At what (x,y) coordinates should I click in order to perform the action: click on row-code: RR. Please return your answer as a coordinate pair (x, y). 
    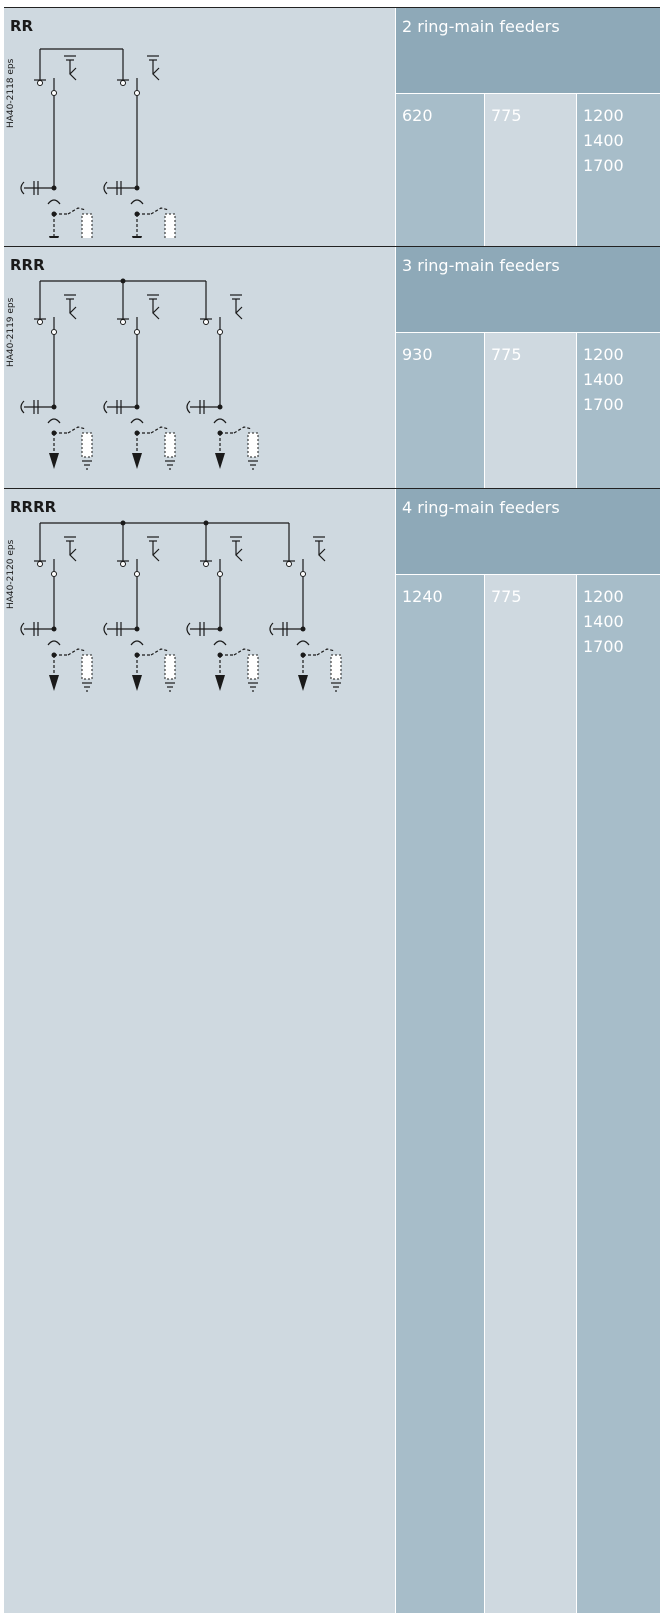
    Looking at the image, I should click on (22, 26).